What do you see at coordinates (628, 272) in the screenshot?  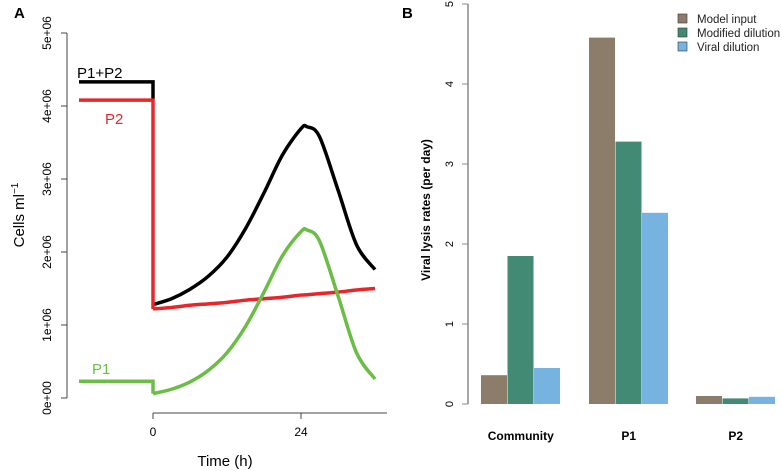 I see `bar-p1-modified-dilution` at bounding box center [628, 272].